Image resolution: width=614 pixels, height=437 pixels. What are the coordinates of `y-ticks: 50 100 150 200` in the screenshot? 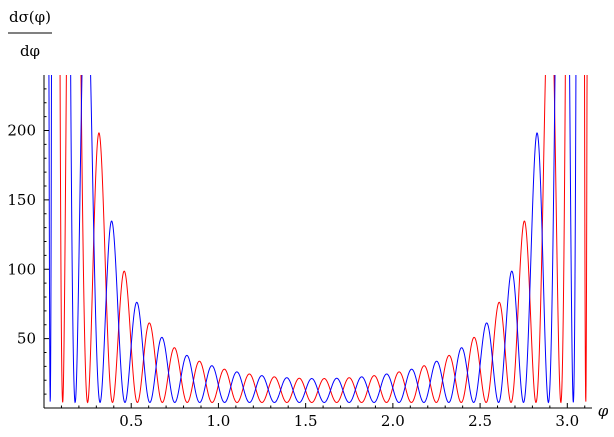 It's located at (28, 241).